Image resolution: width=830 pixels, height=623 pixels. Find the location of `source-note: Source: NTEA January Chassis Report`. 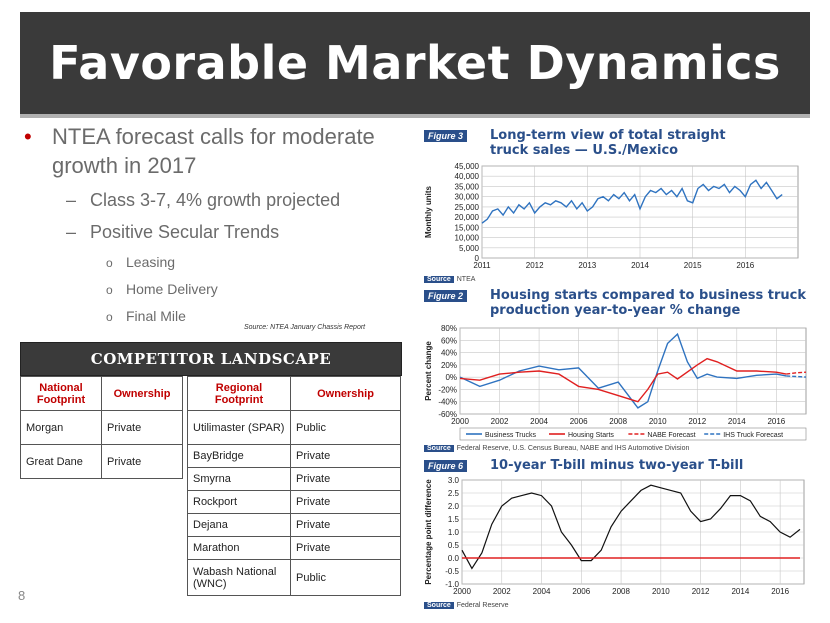

source-note: Source: NTEA January Chassis Report is located at coordinates (305, 327).